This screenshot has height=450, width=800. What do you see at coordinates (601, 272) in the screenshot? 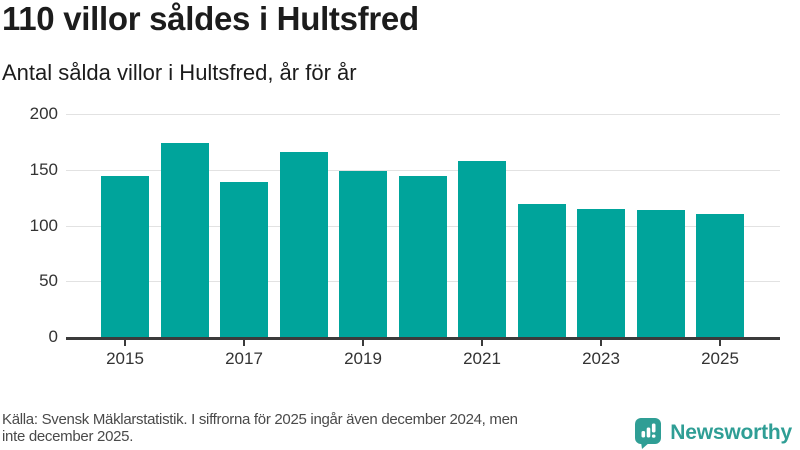
I see `bar-2023` at bounding box center [601, 272].